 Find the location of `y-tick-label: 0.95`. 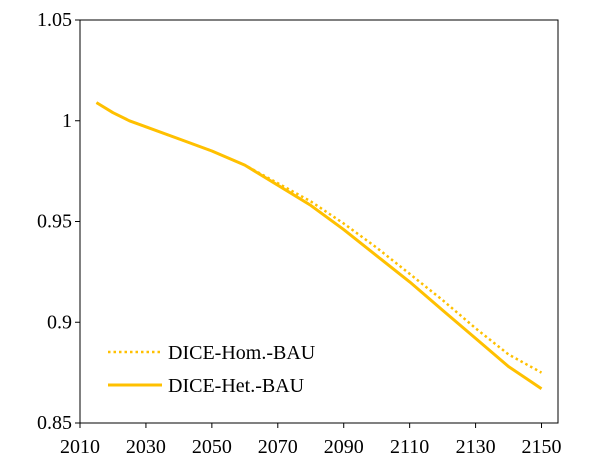

y-tick-label: 0.95 is located at coordinates (54, 222).